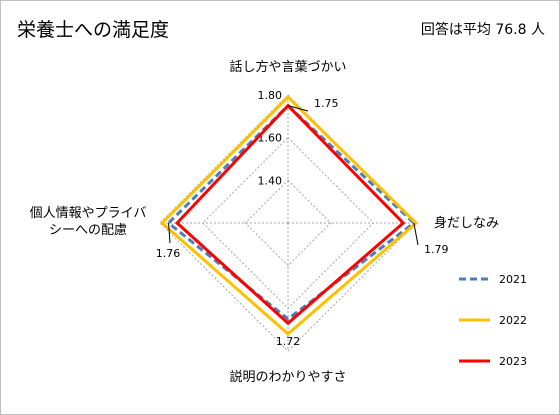  What do you see at coordinates (88, 230) in the screenshot?
I see `axis-label-3-line-1: シーへの配慮` at bounding box center [88, 230].